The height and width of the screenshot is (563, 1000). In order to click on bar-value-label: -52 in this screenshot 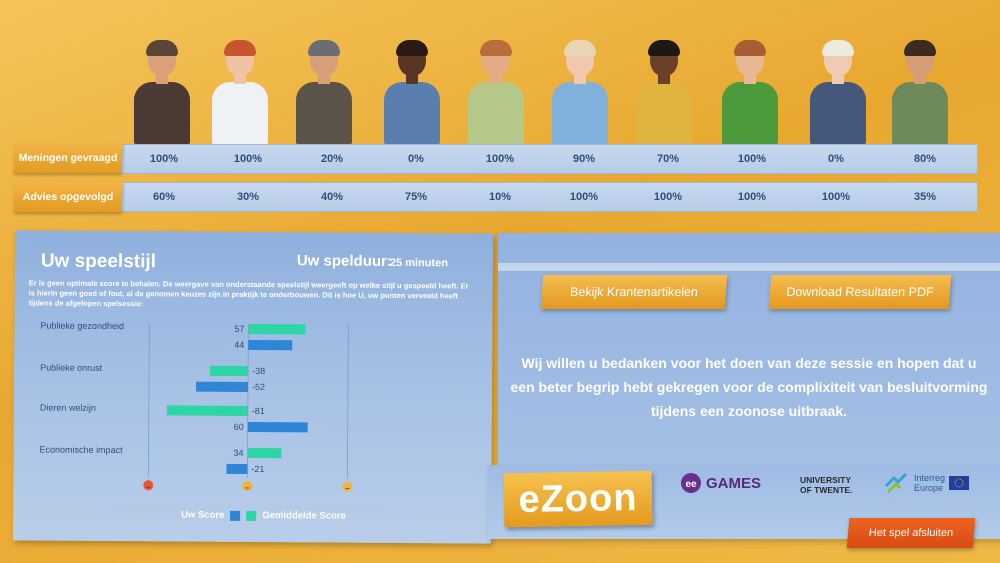, I will do `click(258, 387)`.